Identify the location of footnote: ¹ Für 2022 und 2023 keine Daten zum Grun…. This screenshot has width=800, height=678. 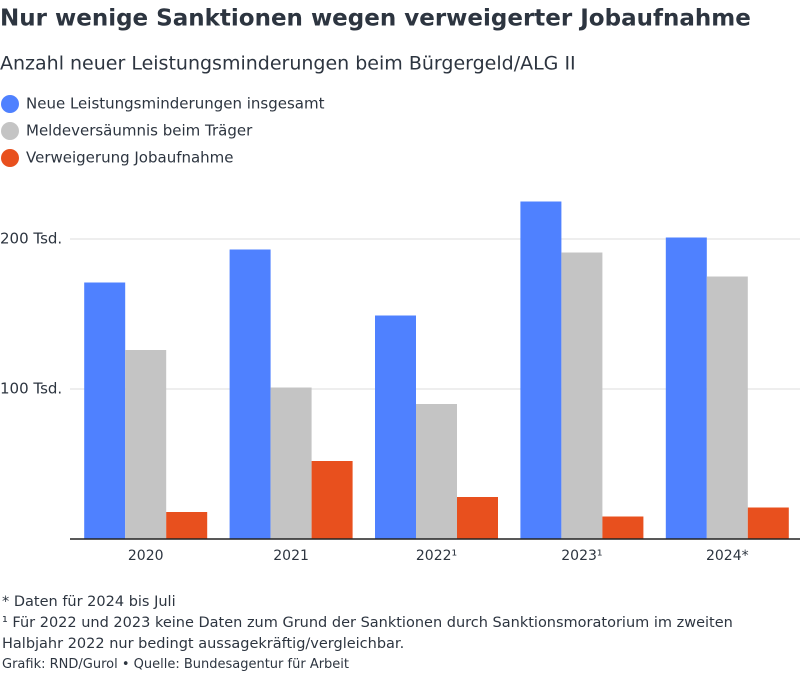
(367, 633).